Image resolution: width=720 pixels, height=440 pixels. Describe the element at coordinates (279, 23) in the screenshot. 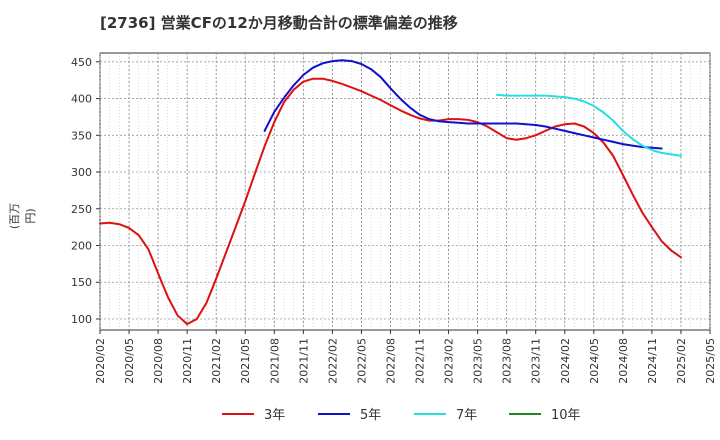

I see `chart-title: [2736] 営業CFの12か月移動合計の標準偏差の推移` at that location.